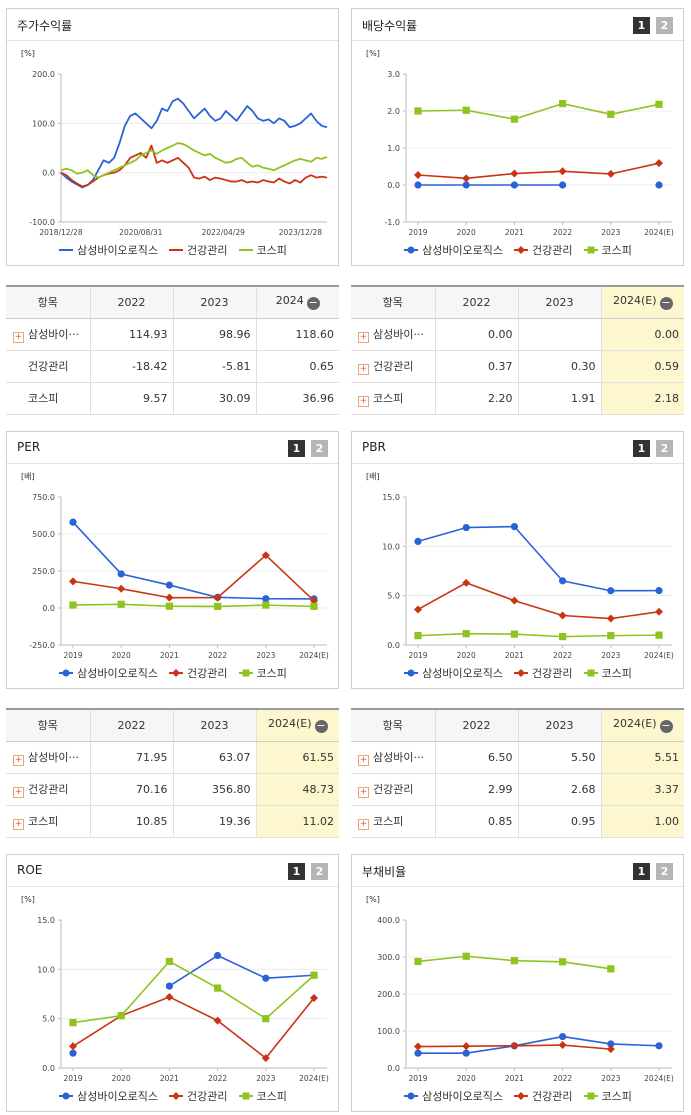 This screenshot has width=691, height=1115. Describe the element at coordinates (297, 334) in the screenshot. I see `table-cell: 118.60` at that location.